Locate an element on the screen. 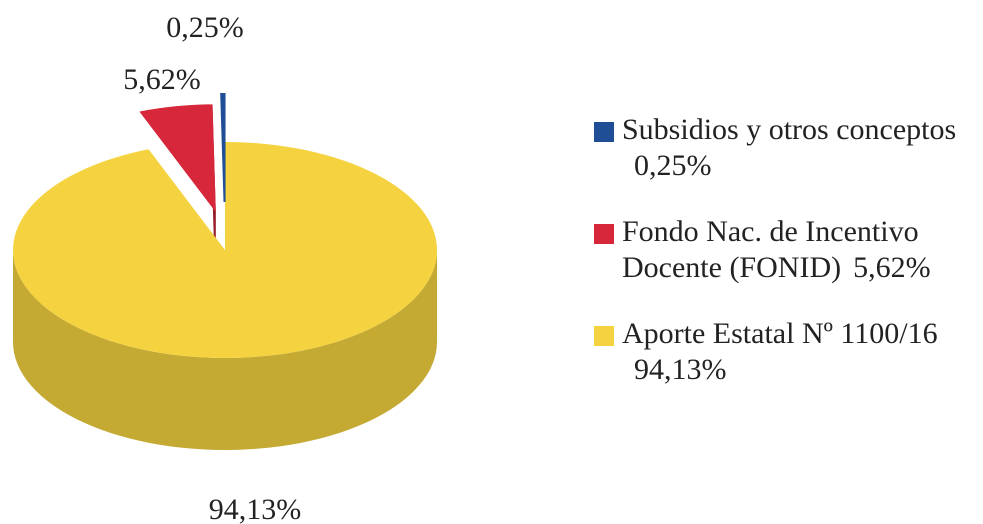 The image size is (983, 524). legend-value: 0,25% is located at coordinates (673, 165).